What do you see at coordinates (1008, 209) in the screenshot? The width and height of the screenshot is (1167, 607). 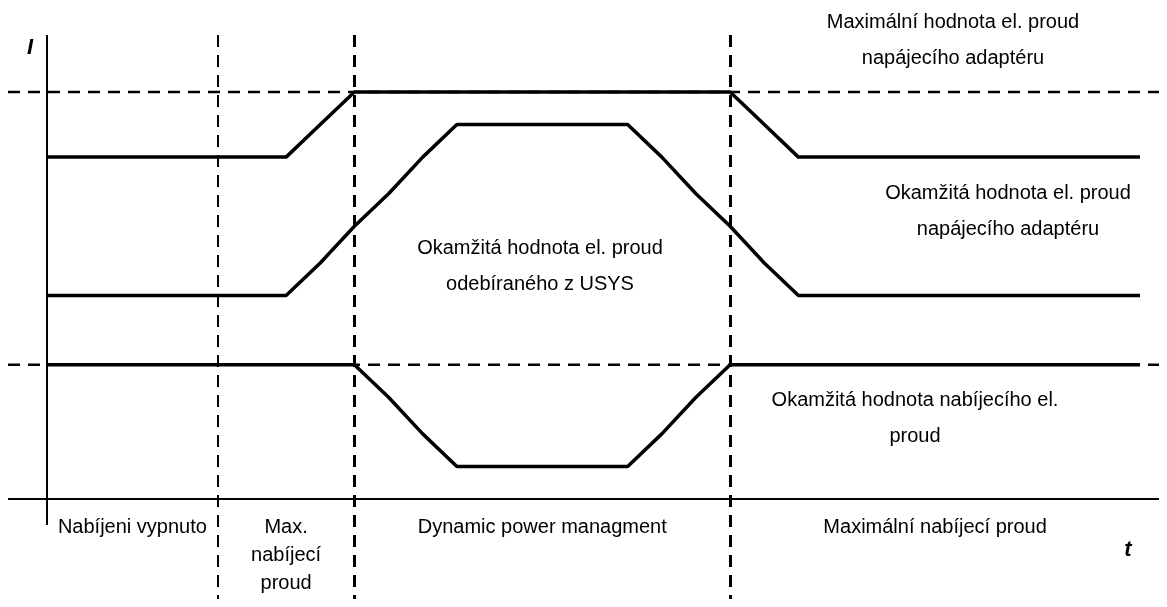 I see `series-label: Okamžitá hodnota el. proud napájecího adaptéru` at bounding box center [1008, 209].